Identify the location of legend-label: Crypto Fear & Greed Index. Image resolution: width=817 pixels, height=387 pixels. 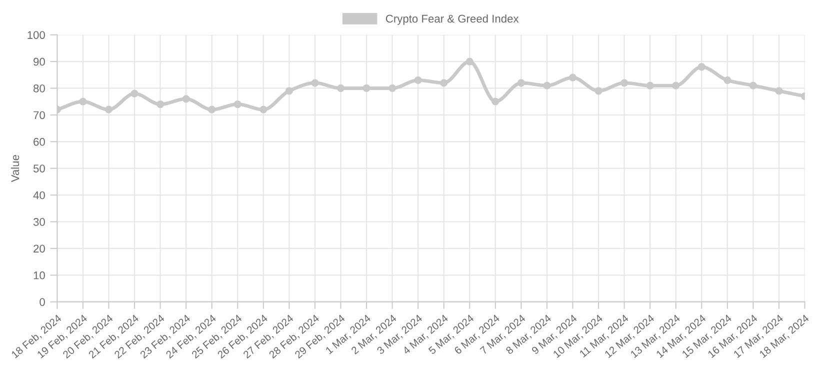
(452, 19).